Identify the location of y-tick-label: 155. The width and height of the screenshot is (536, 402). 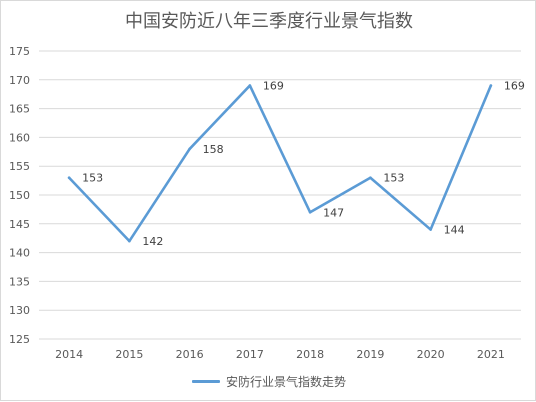
(19, 166).